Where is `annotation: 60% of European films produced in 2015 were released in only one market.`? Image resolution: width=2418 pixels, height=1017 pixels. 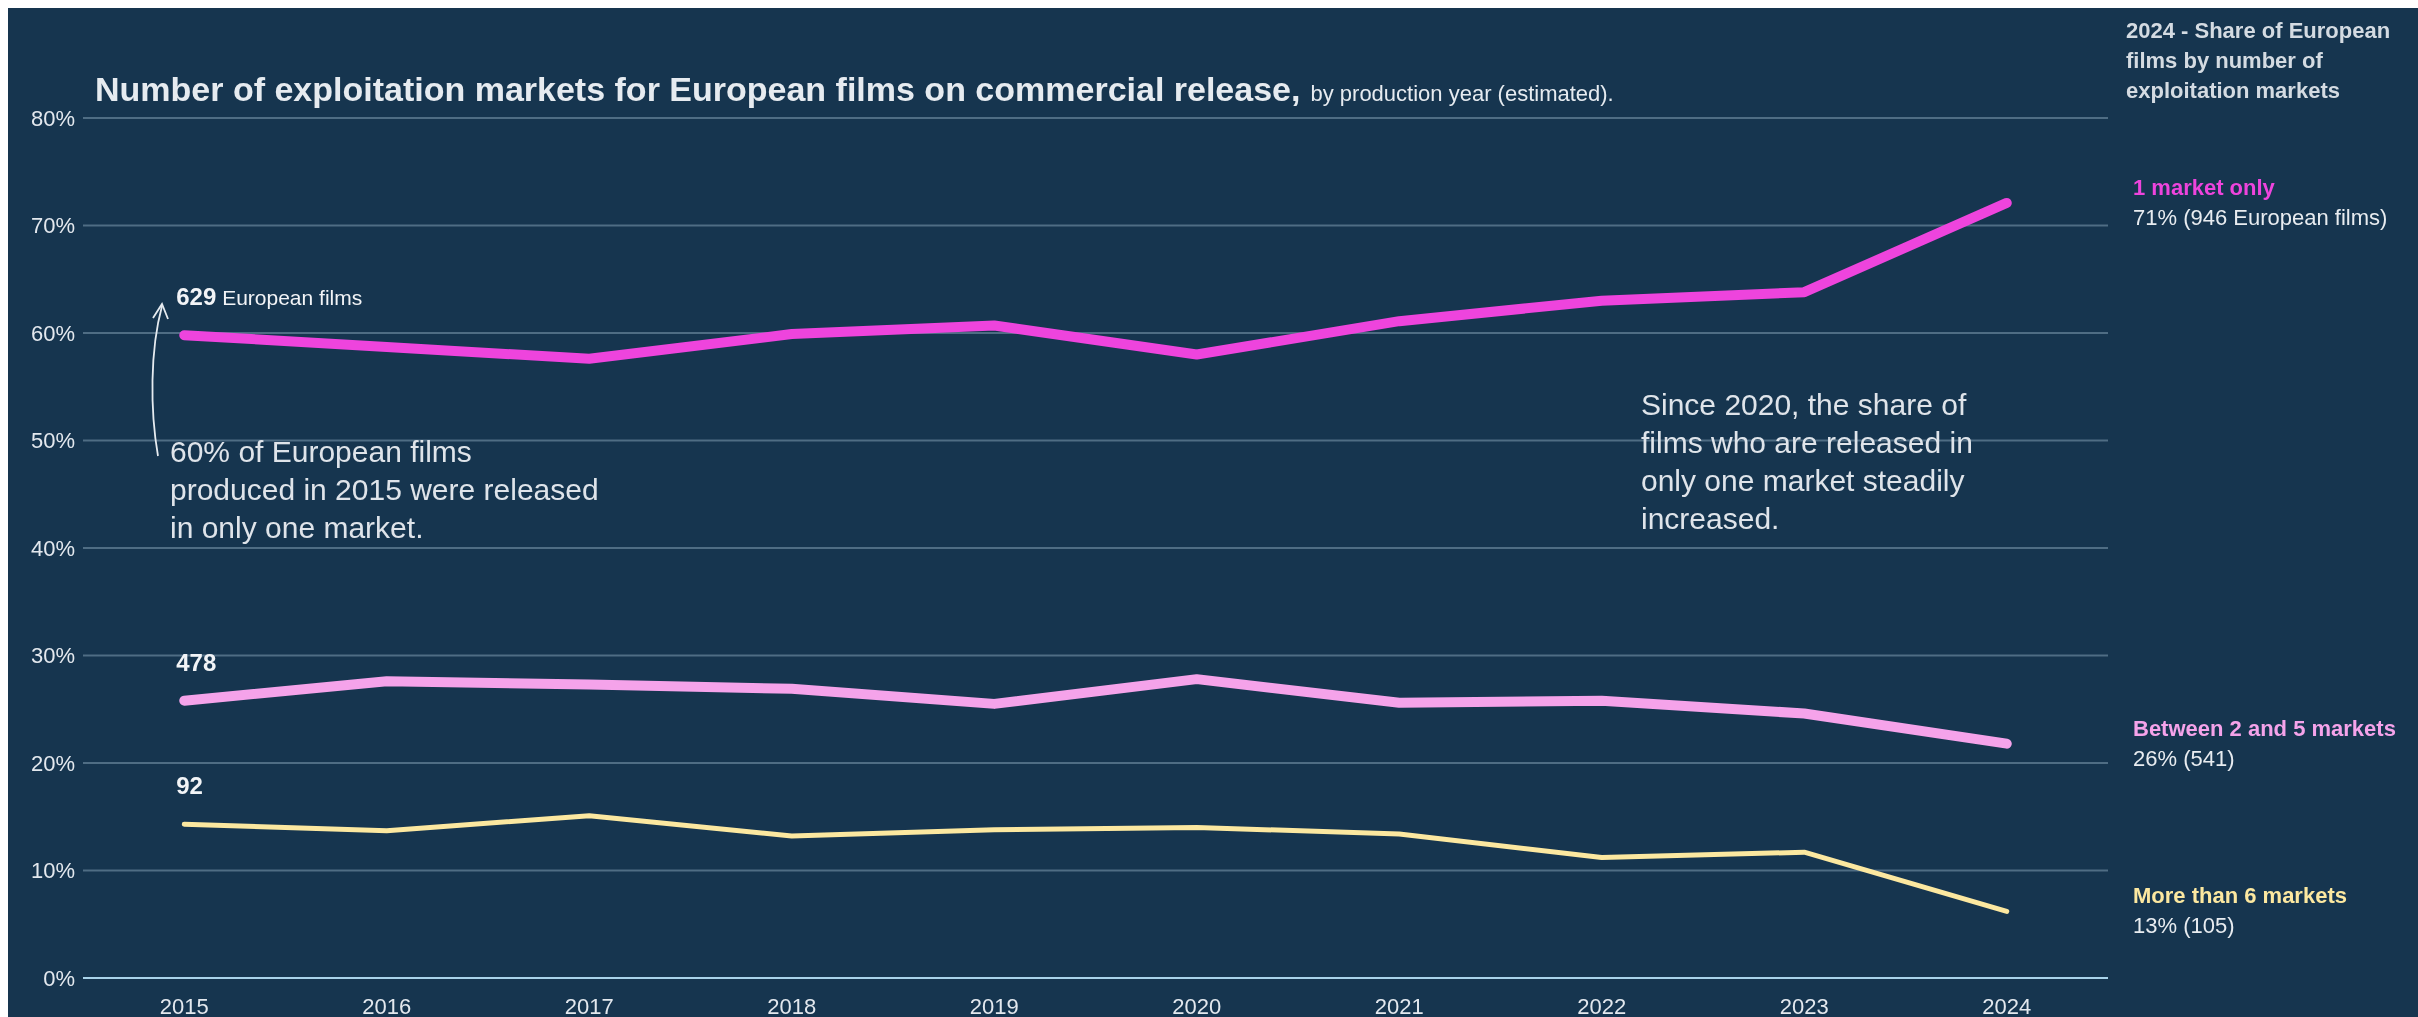 annotation: 60% of European films produced in 2015 were released in only one market. is located at coordinates (385, 490).